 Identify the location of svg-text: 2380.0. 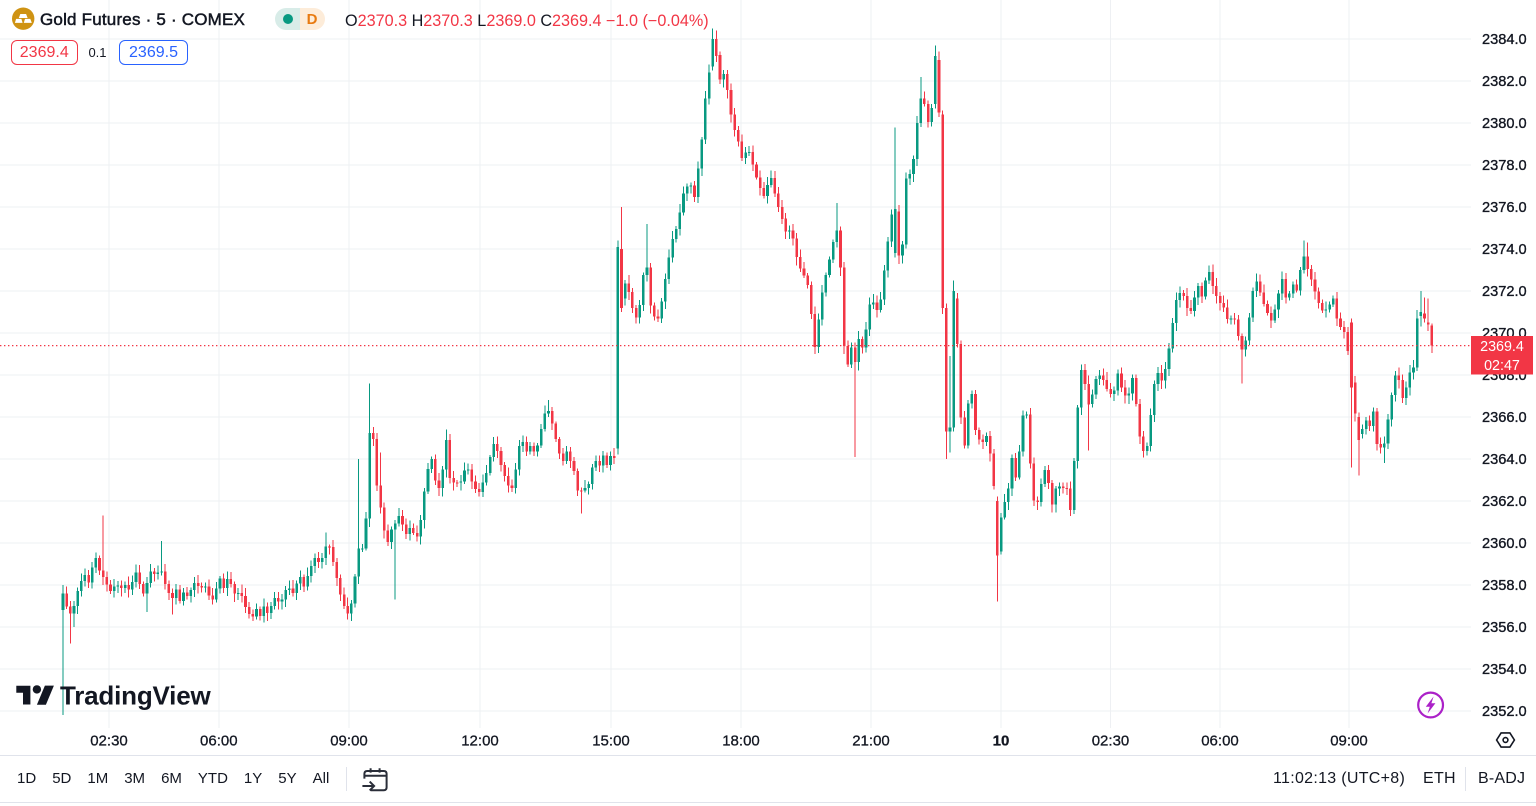
(1504, 124).